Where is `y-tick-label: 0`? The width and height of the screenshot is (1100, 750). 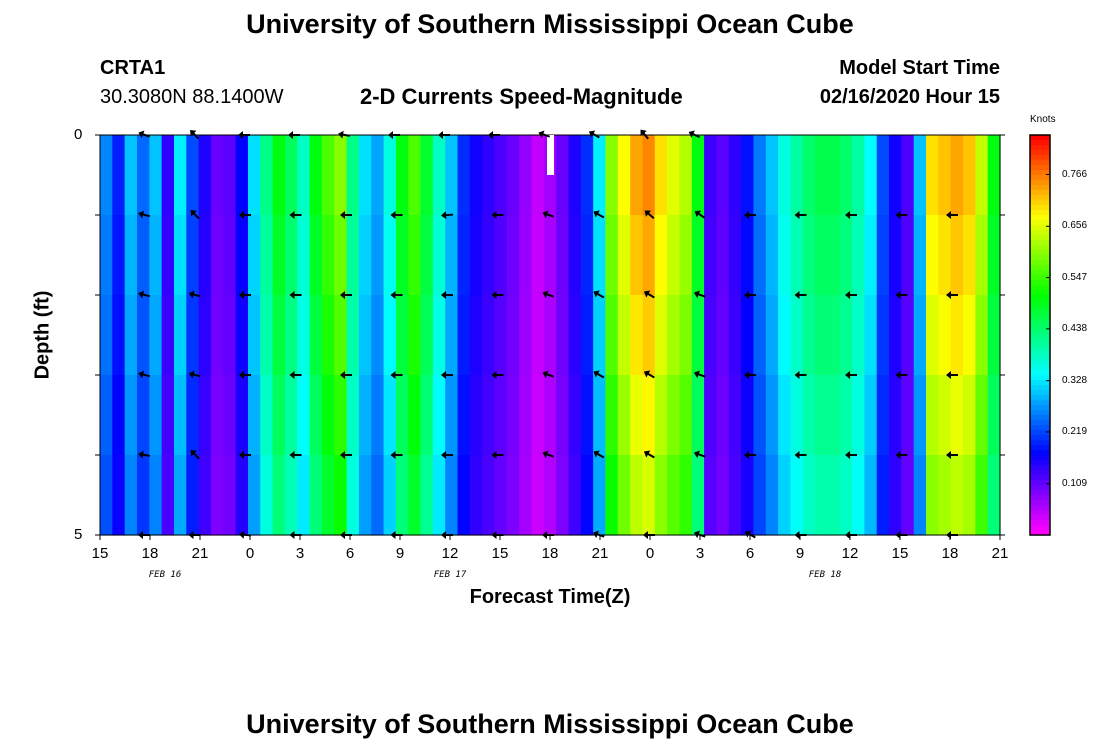
y-tick-label: 0 is located at coordinates (78, 134).